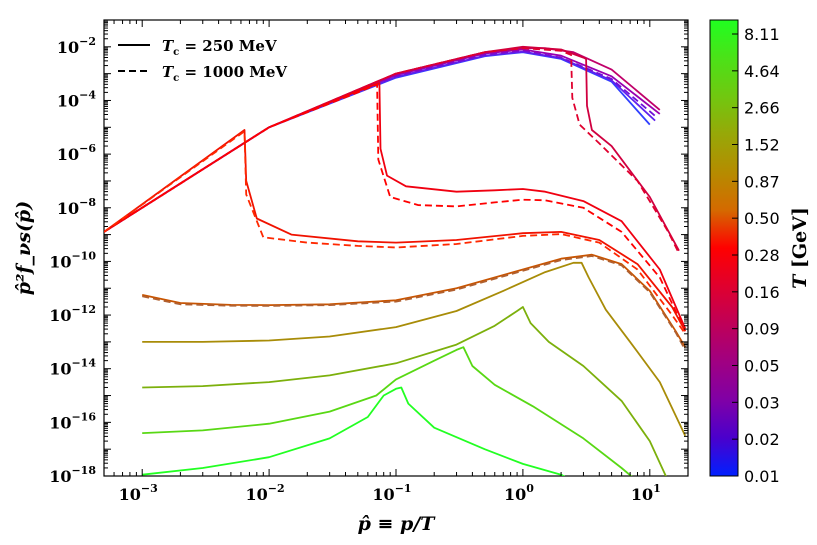 The height and width of the screenshot is (545, 817). Describe the element at coordinates (762, 108) in the screenshot. I see `colorbar-tick-label: 2.66` at that location.